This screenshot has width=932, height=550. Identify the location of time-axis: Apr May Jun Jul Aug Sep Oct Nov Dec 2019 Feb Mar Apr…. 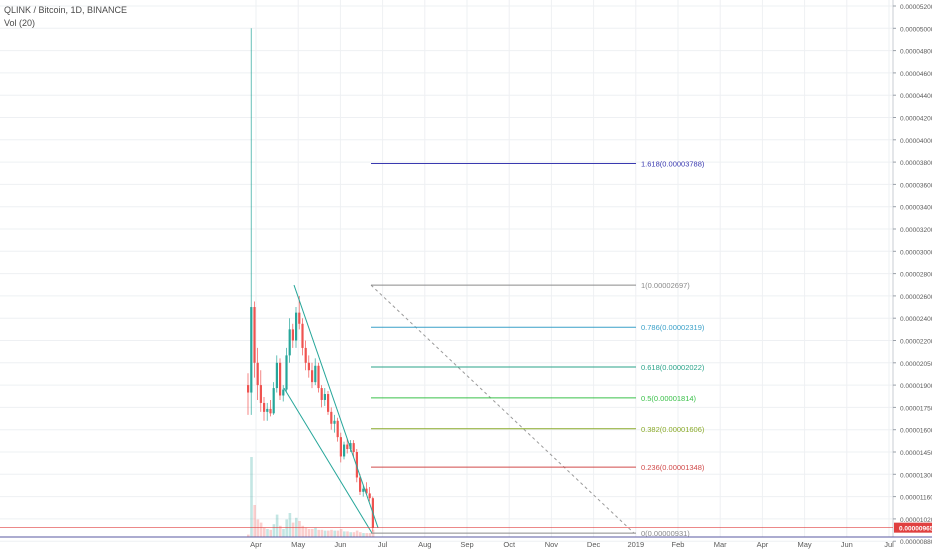
(466, 542).